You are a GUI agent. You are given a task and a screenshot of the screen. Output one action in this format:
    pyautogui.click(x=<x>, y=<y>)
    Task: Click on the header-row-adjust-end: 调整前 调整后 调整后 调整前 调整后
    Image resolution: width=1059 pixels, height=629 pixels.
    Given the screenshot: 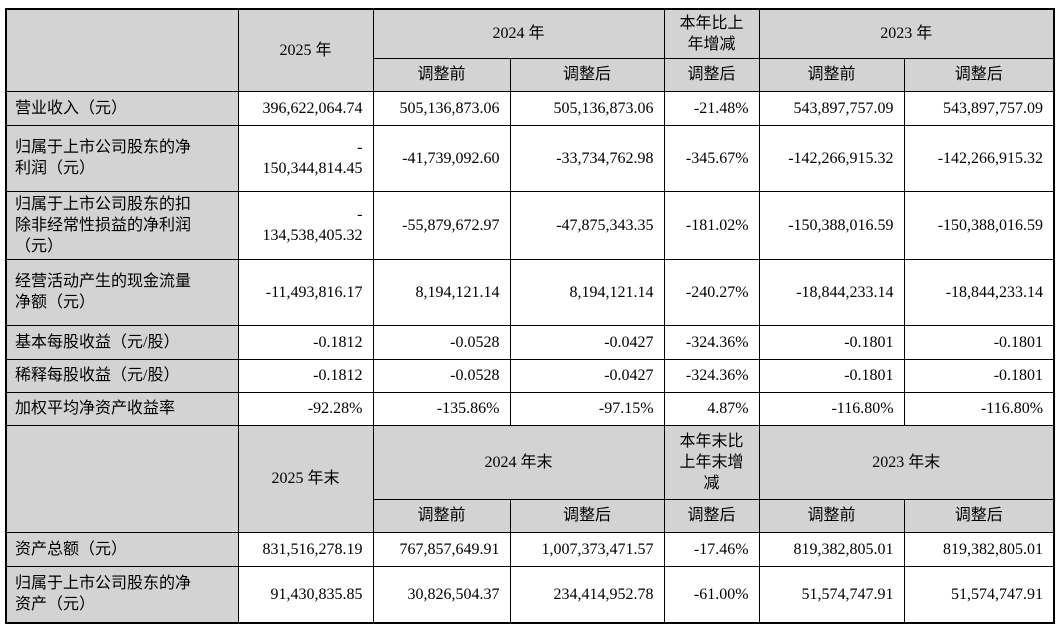 What is the action you would take?
    pyautogui.click(x=530, y=515)
    